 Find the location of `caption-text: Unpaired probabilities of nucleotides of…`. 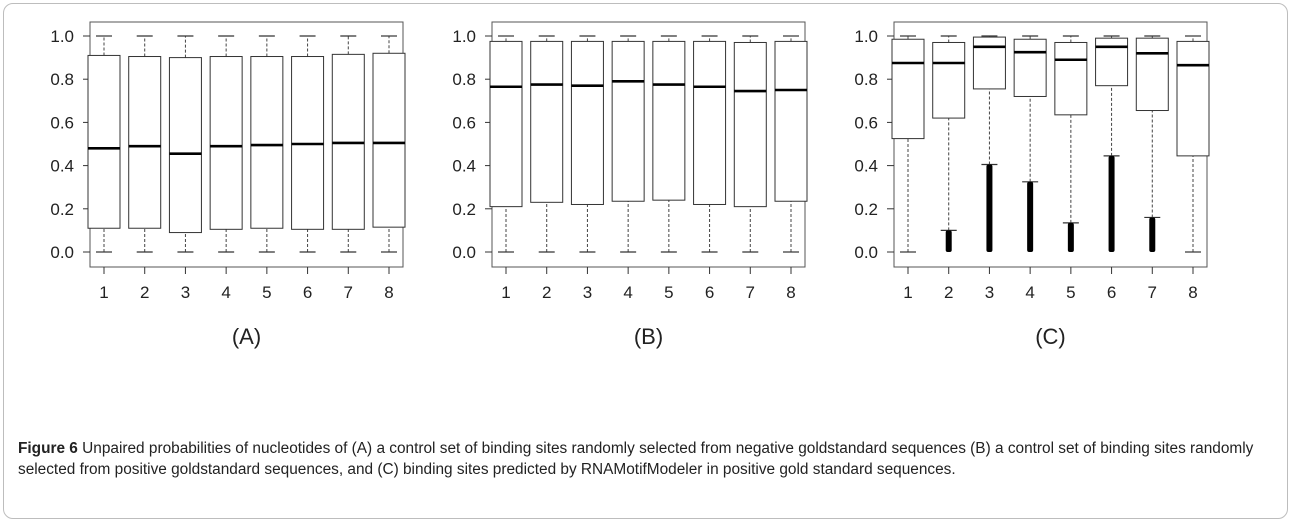

caption-text: Unpaired probabilities of nucleotides of… is located at coordinates (636, 459).